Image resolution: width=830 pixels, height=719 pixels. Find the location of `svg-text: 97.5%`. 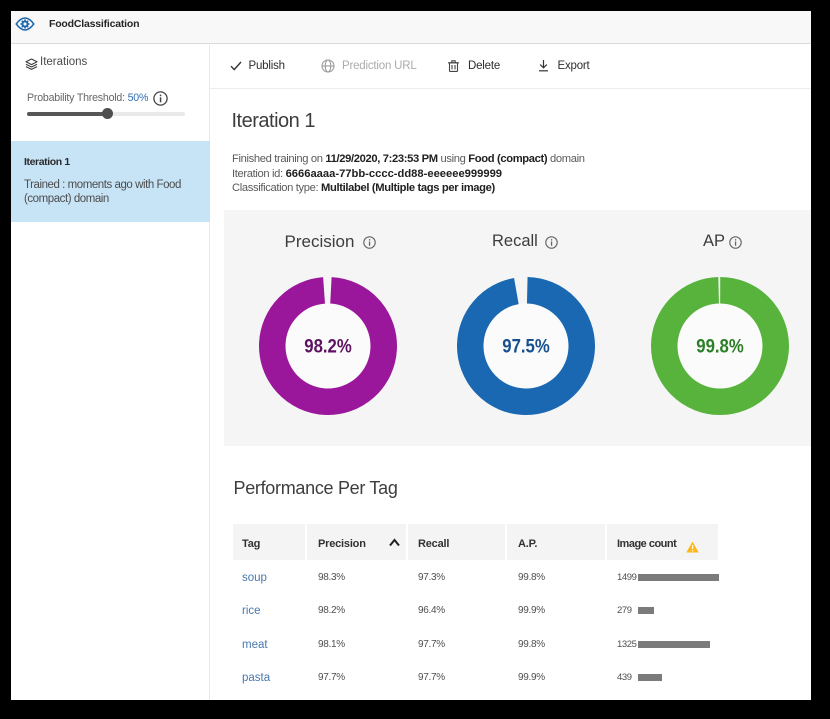

svg-text: 97.5% is located at coordinates (526, 346).